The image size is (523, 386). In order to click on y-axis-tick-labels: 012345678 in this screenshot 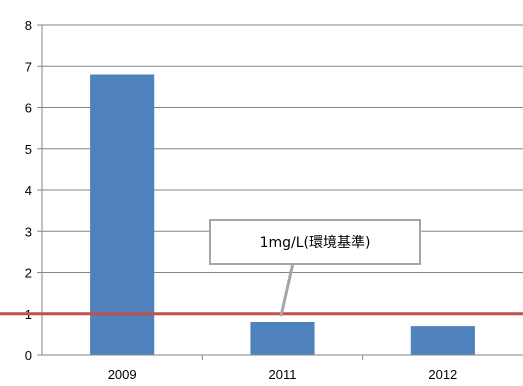, I will do `click(28, 190)`.